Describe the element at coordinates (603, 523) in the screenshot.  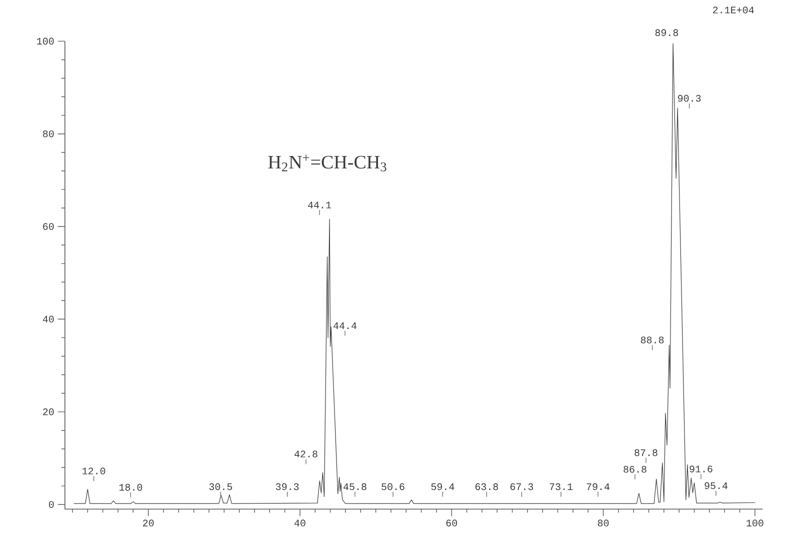
I see `x-tick-label: 80` at that location.